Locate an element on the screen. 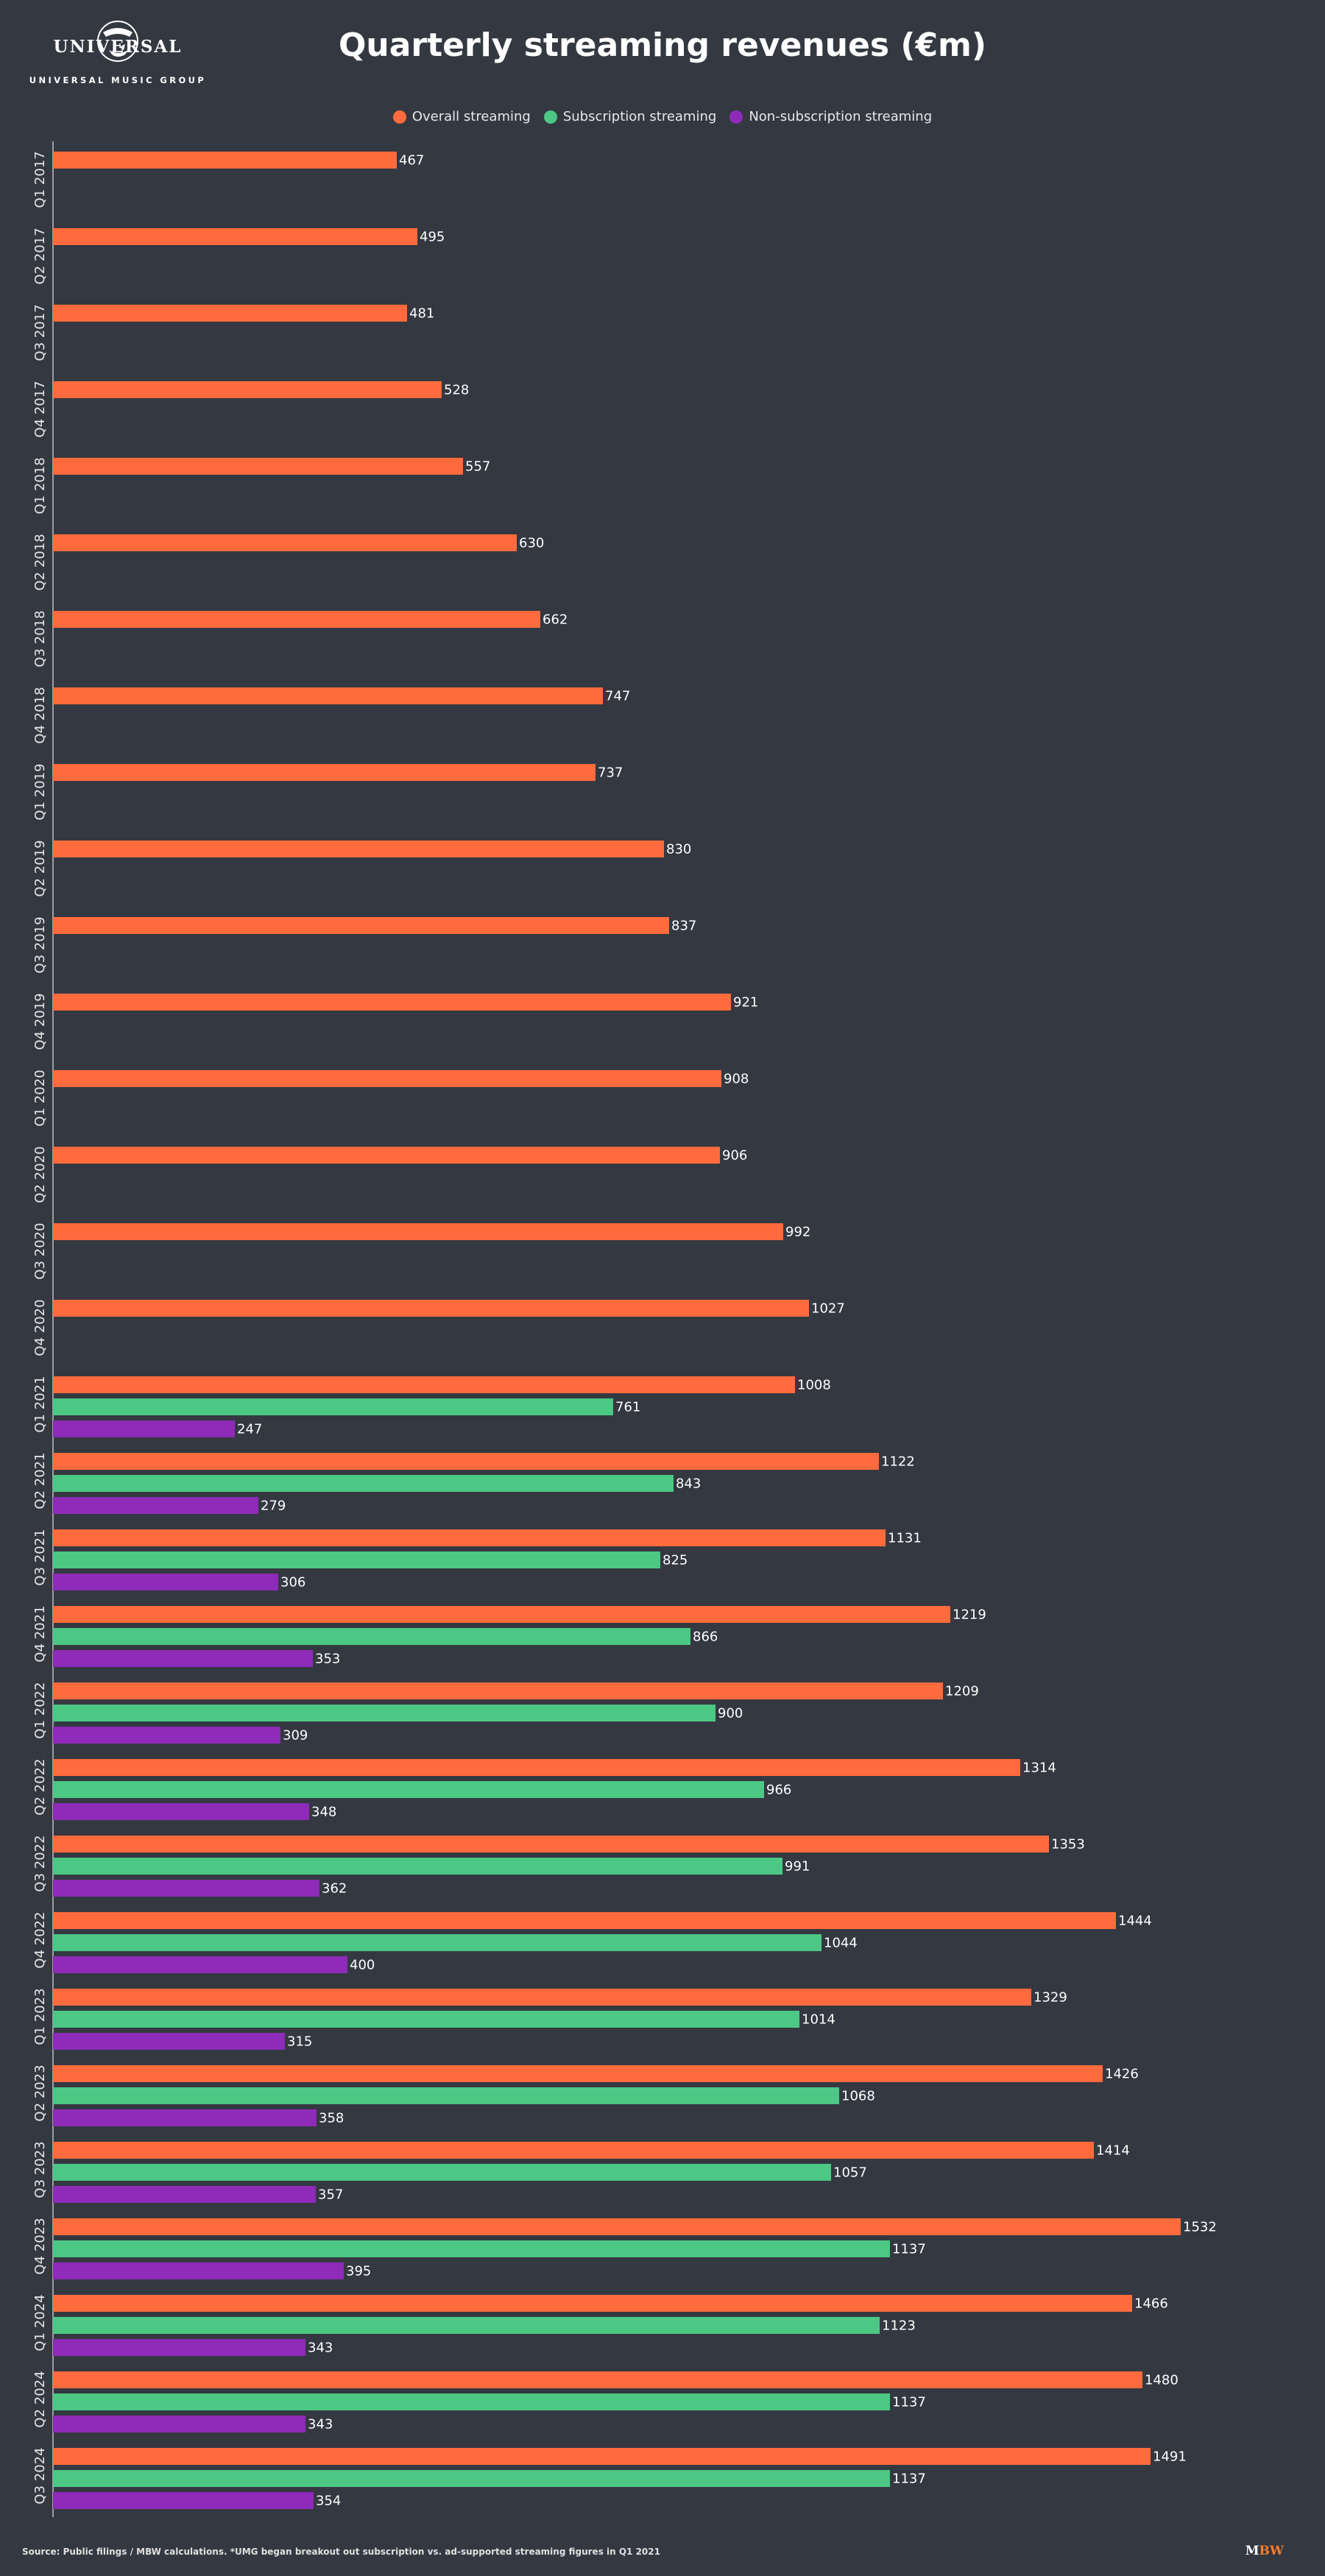  data-label-overall: 921 is located at coordinates (745, 1003).